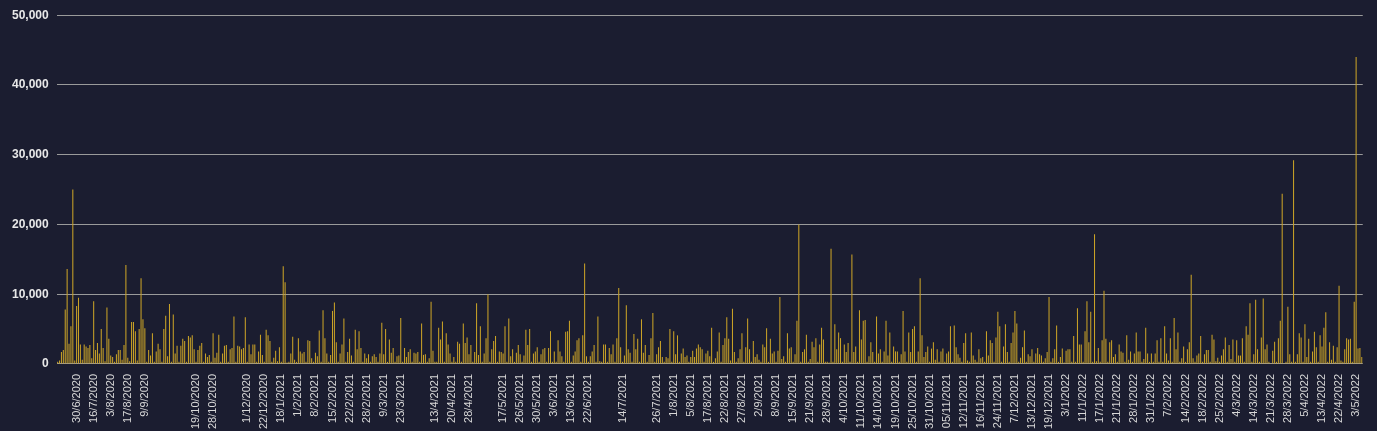  What do you see at coordinates (826, 398) in the screenshot?
I see `x-tick-label: 28/9/2021` at bounding box center [826, 398].